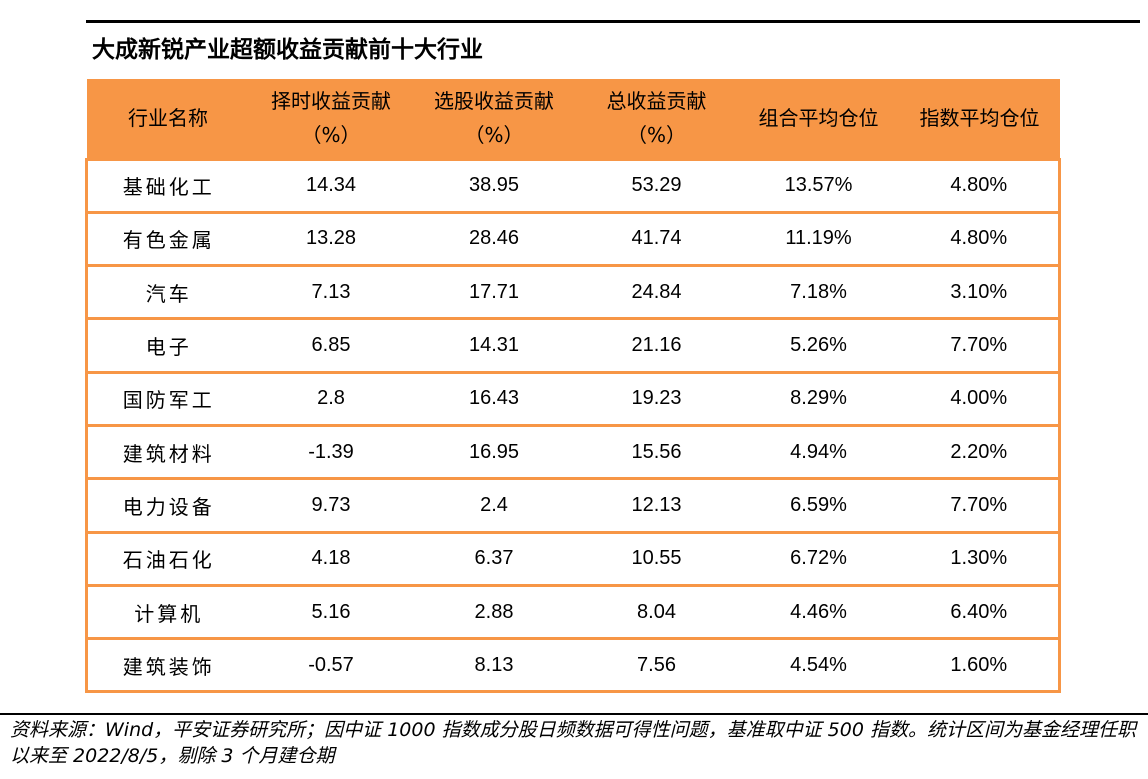  I want to click on cell-index-weight: 6.40%, so click(980, 611).